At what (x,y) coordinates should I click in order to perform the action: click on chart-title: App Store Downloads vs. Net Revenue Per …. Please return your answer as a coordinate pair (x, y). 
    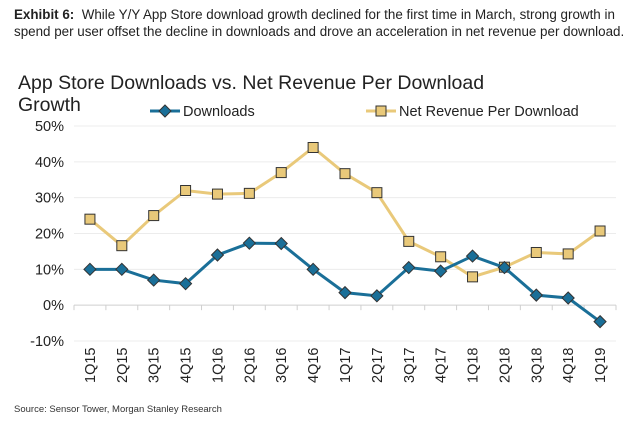
    Looking at the image, I should click on (251, 94).